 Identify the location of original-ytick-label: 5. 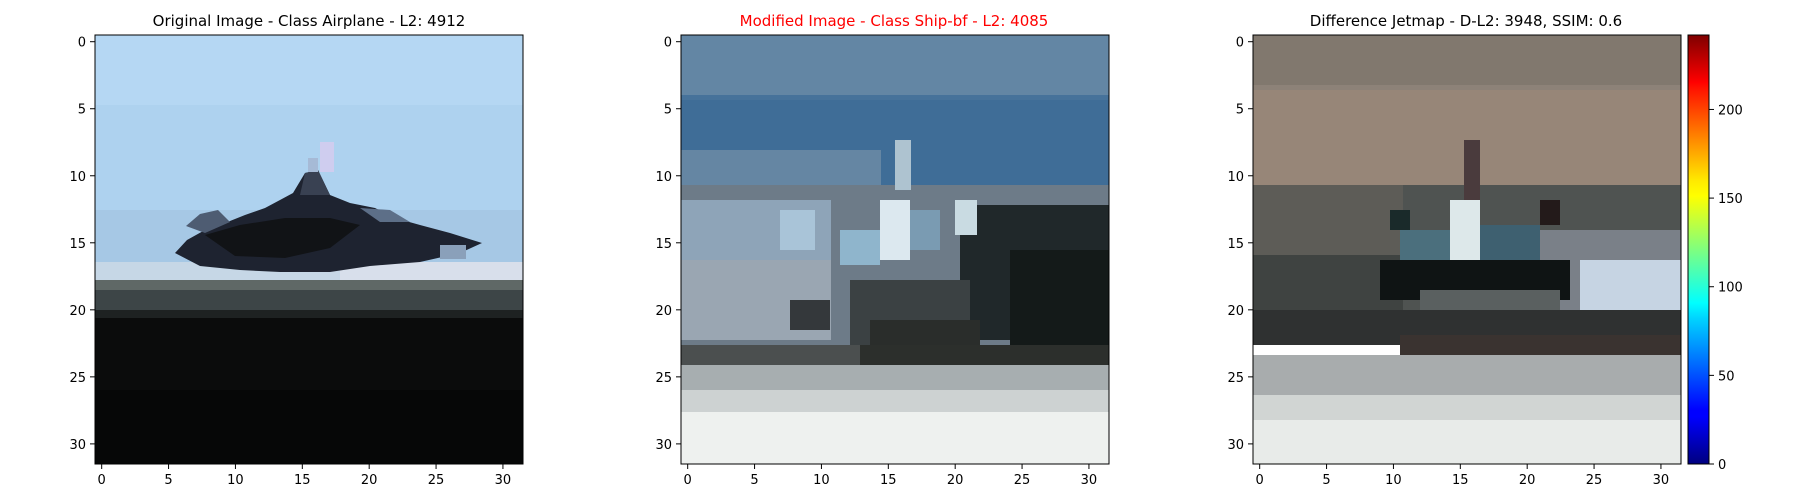
(82, 110).